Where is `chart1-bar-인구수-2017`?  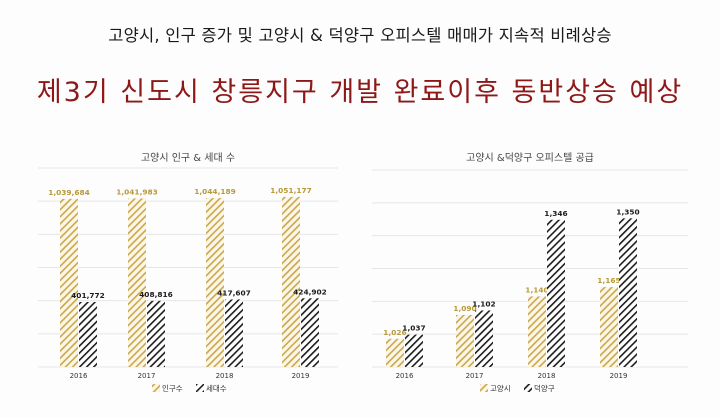
chart1-bar-인구수-2017 is located at coordinates (137, 282).